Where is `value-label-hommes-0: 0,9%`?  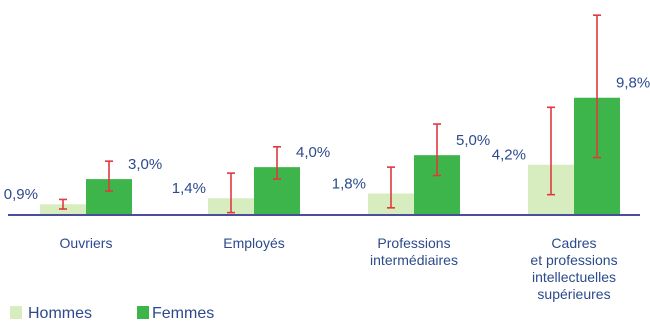 value-label-hommes-0: 0,9% is located at coordinates (21, 194).